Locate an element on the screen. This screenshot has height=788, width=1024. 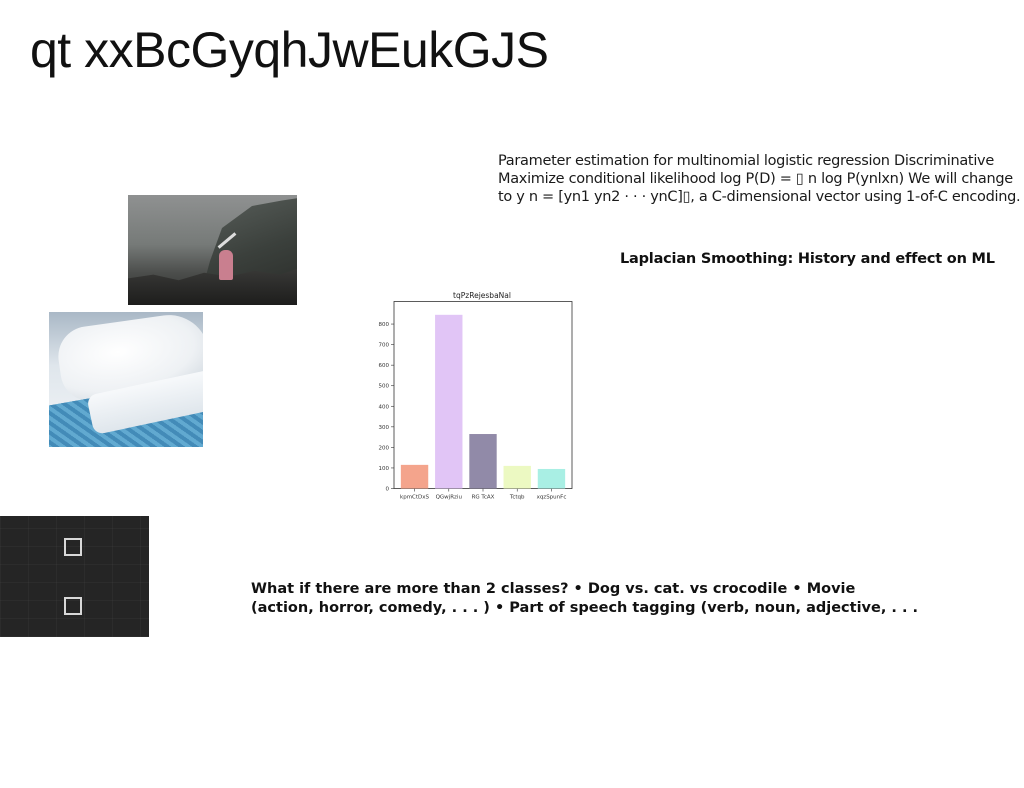
y-tick-label: 0 is located at coordinates (388, 490).